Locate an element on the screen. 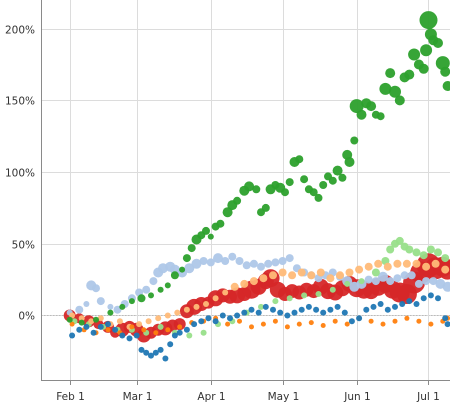 This screenshot has width=450, height=410. y-tick-label: 0% is located at coordinates (26, 317).